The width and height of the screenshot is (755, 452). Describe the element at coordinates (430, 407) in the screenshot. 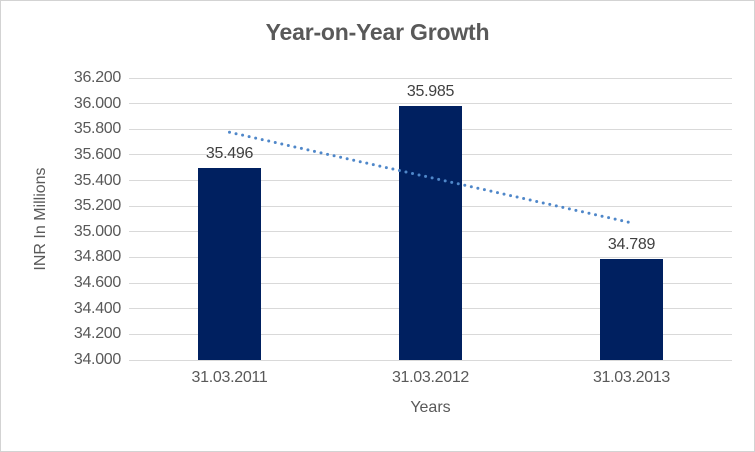

I see `x-axis-title: Years` at that location.